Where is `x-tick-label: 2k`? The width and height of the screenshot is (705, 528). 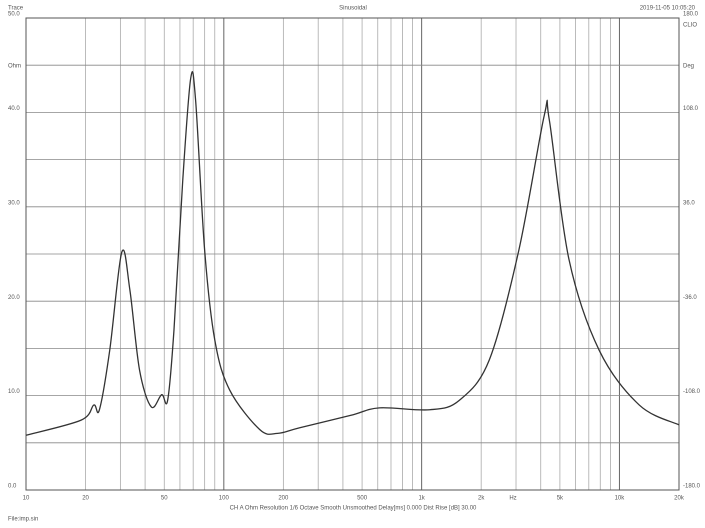 x-tick-label: 2k is located at coordinates (481, 499).